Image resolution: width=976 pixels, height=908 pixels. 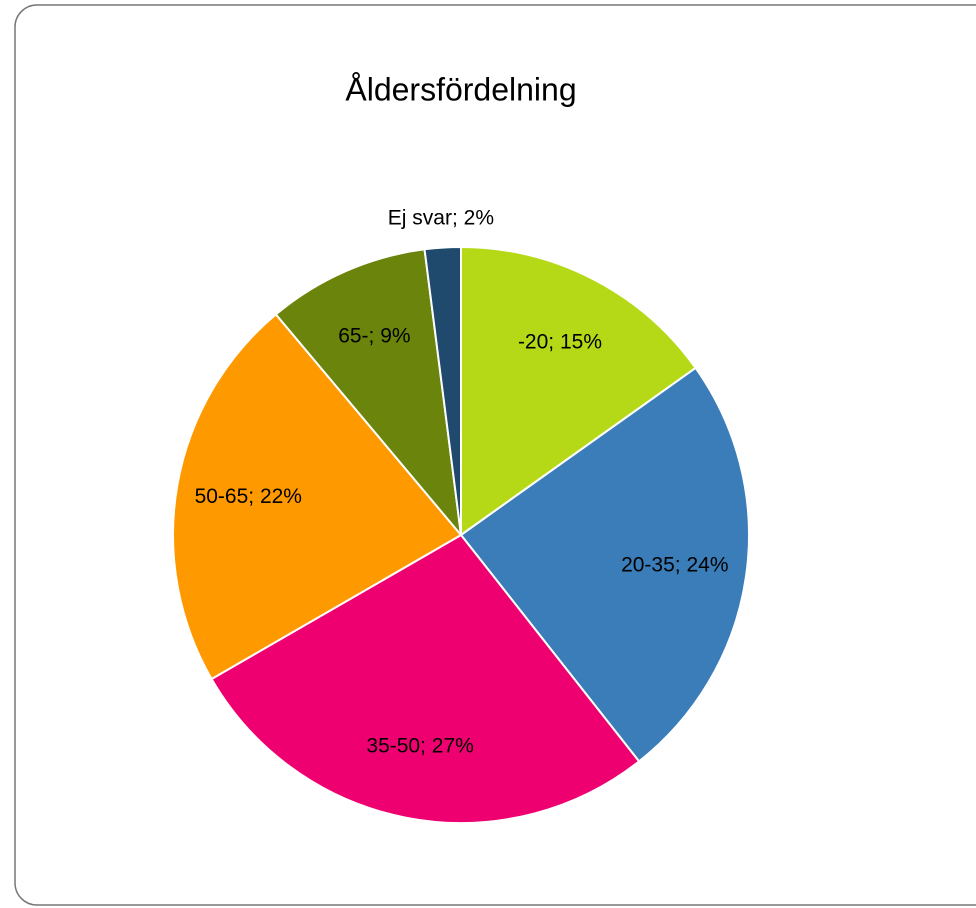 I want to click on data-label: 50-65; 22%, so click(x=248, y=496).